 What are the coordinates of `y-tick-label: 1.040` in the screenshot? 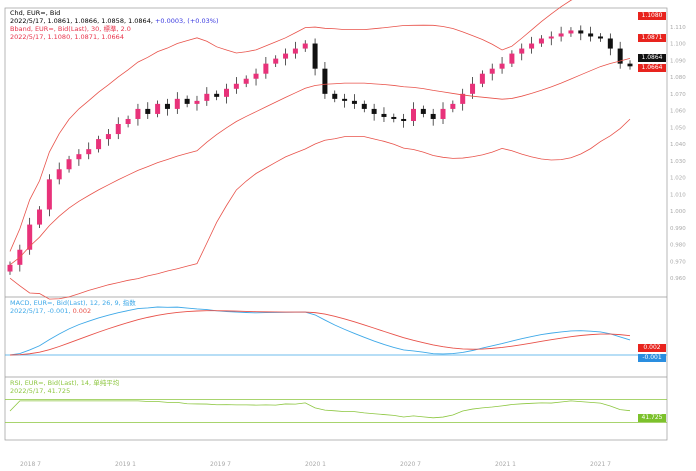 It's located at (678, 145).